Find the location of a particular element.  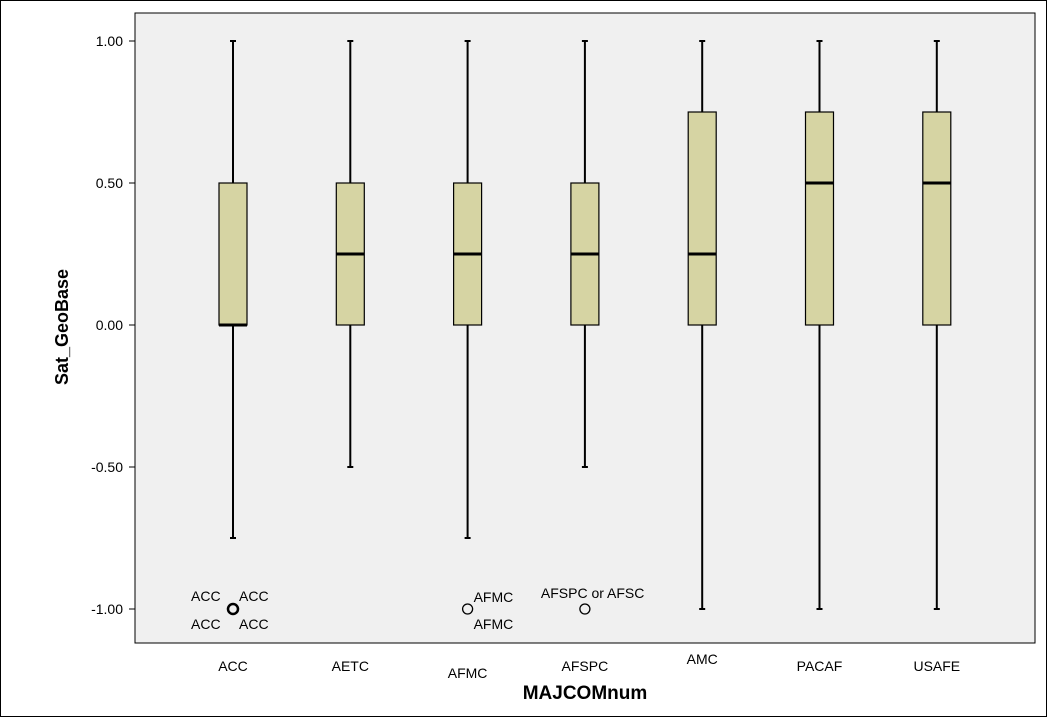

x-tick-label: AFSPC is located at coordinates (585, 666).